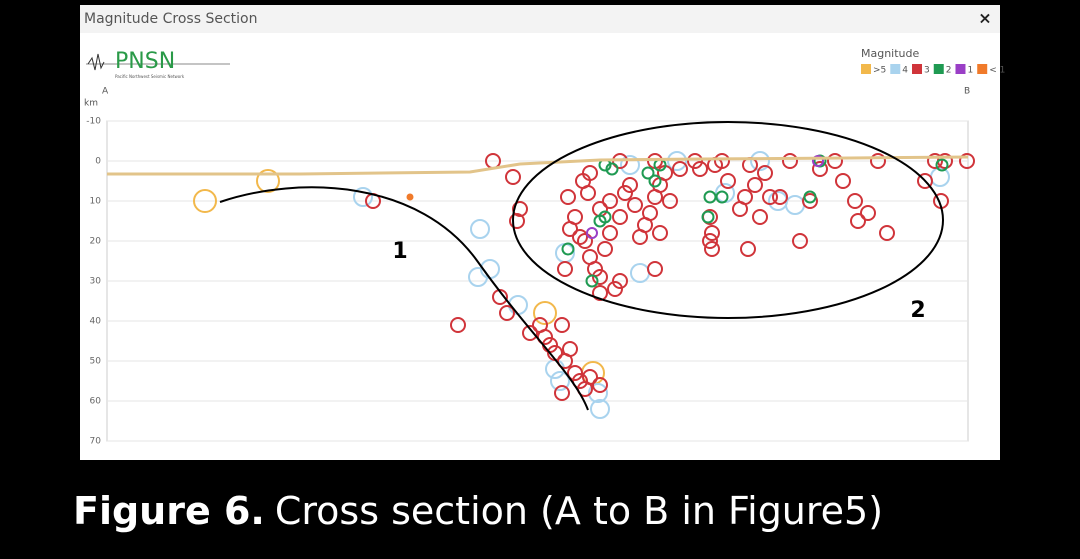 The width and height of the screenshot is (1080, 559). What do you see at coordinates (96, 242) in the screenshot?
I see `y-tick-label: 20` at bounding box center [96, 242].